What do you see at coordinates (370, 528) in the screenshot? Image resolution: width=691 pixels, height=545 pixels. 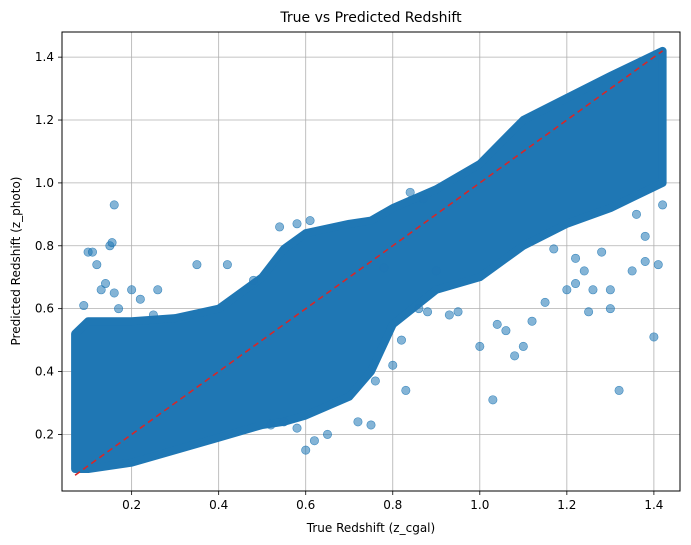 I see `x-axis-label: True Redshift (z_cgal)` at bounding box center [370, 528].